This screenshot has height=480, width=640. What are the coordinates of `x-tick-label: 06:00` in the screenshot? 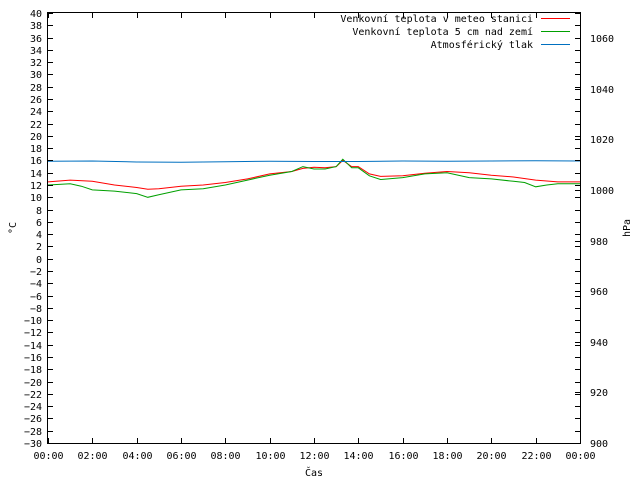 It's located at (181, 456).